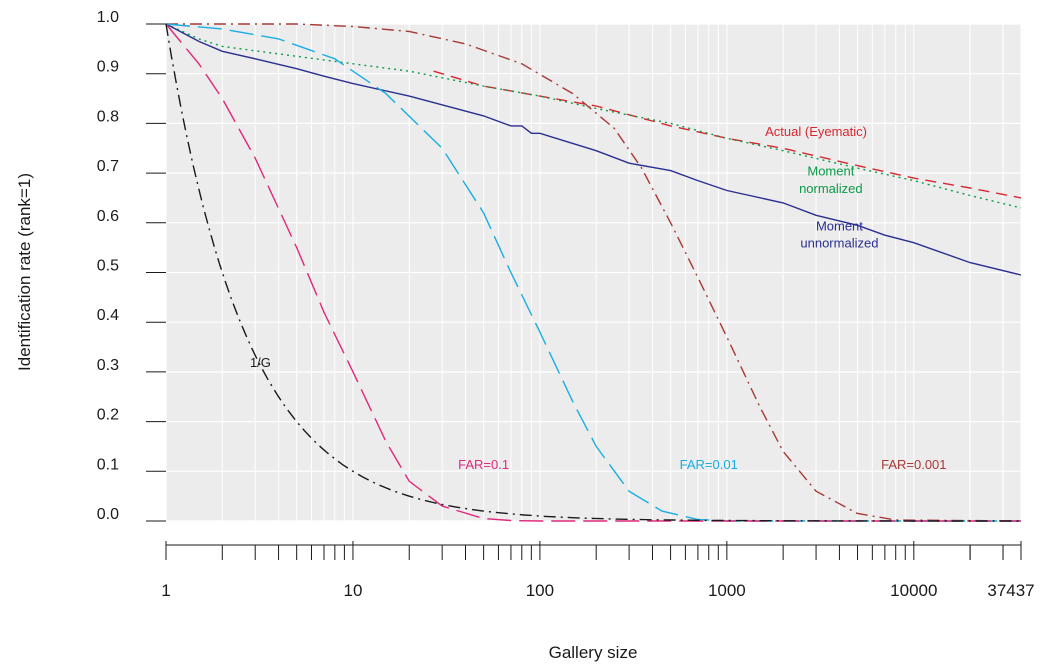  I want to click on y-tick-label: 0.5, so click(108, 266).